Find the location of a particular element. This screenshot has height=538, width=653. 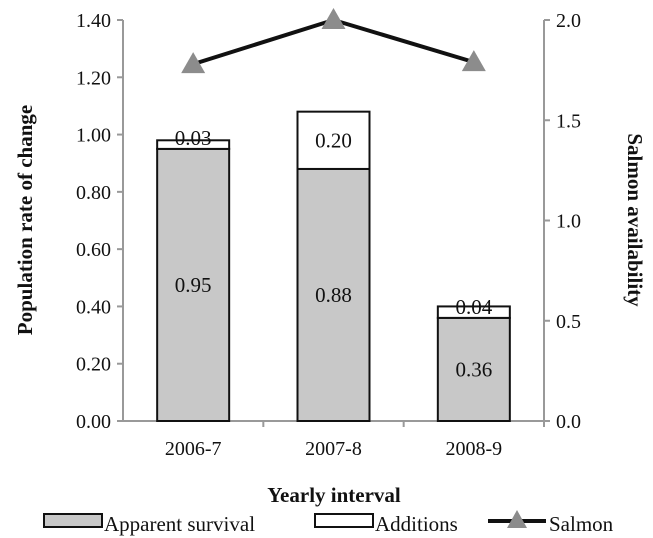

right-ticks: 0.0 0.5 1.0 1.5 2.0 is located at coordinates (562, 221).